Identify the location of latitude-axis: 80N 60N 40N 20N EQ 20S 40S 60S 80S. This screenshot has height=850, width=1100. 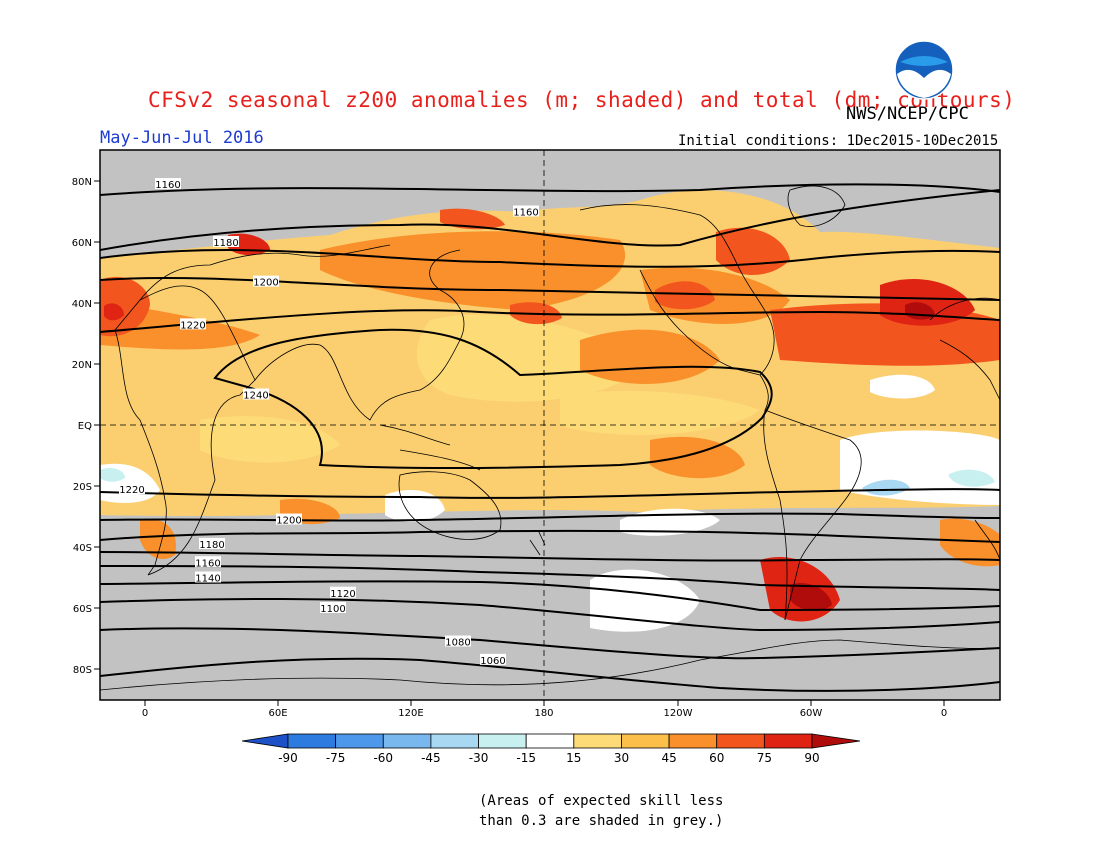
(86, 426).